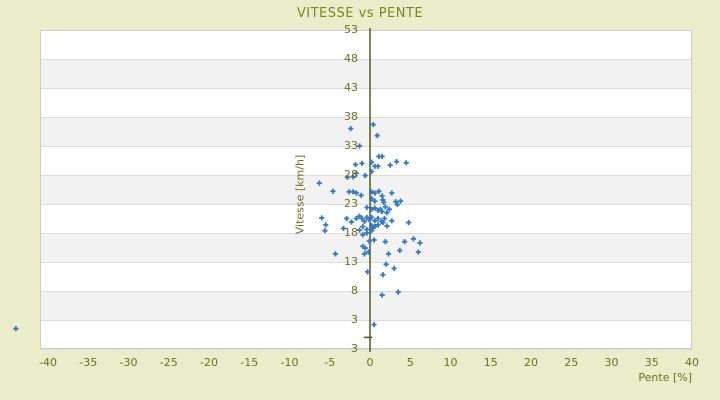 The image size is (720, 400). What do you see at coordinates (571, 362) in the screenshot?
I see `x-tick-label: 25` at bounding box center [571, 362].